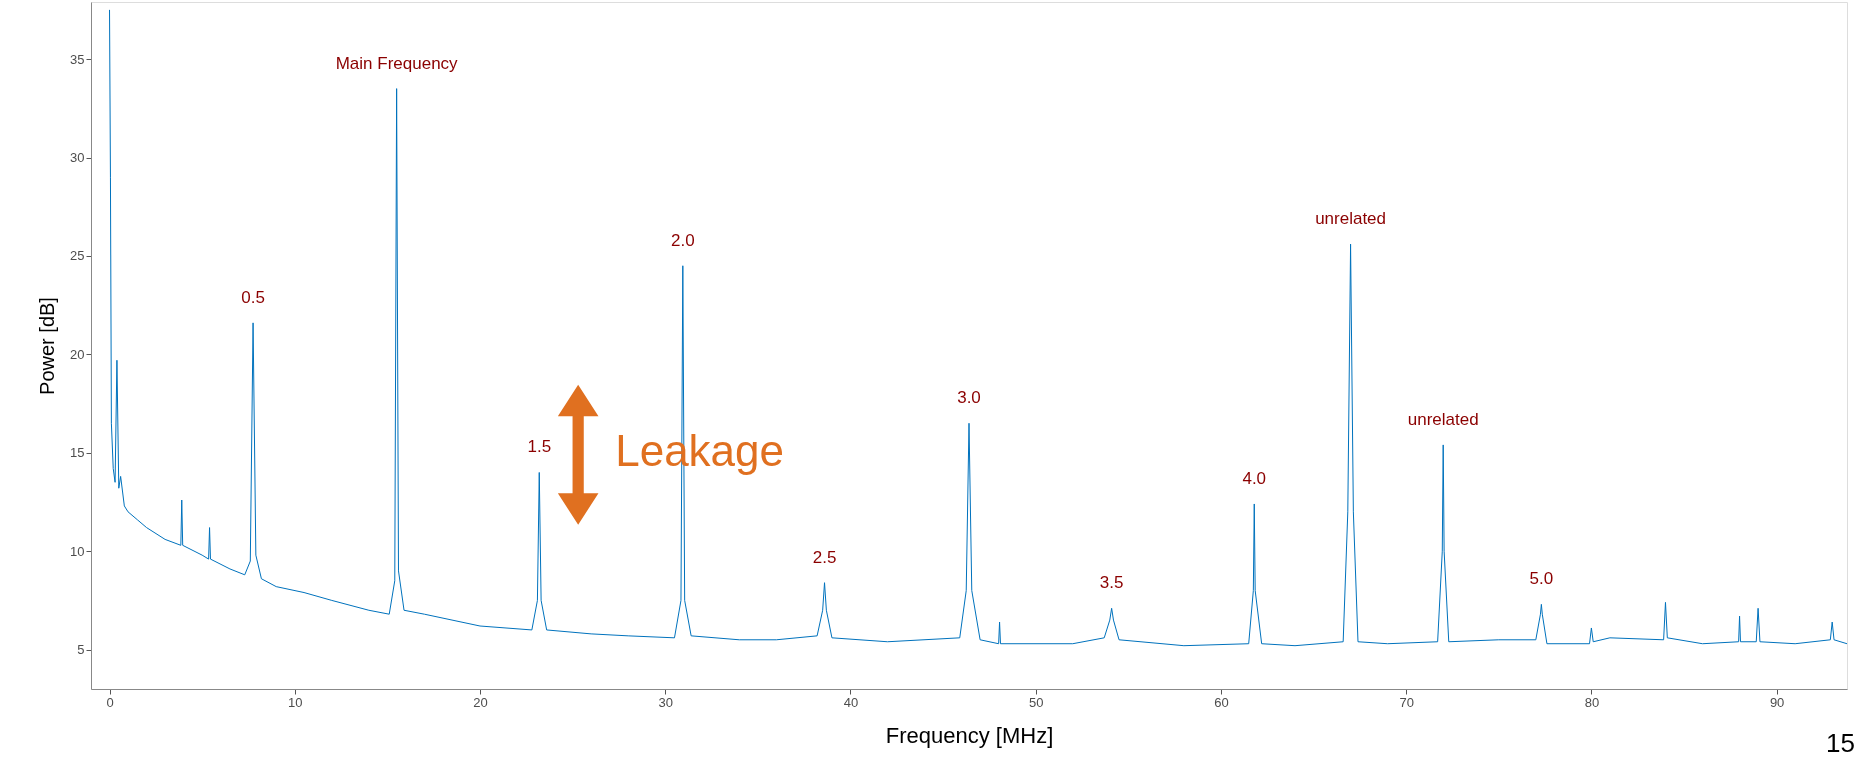  Describe the element at coordinates (824, 557) in the screenshot. I see `annotation: 2.5` at that location.